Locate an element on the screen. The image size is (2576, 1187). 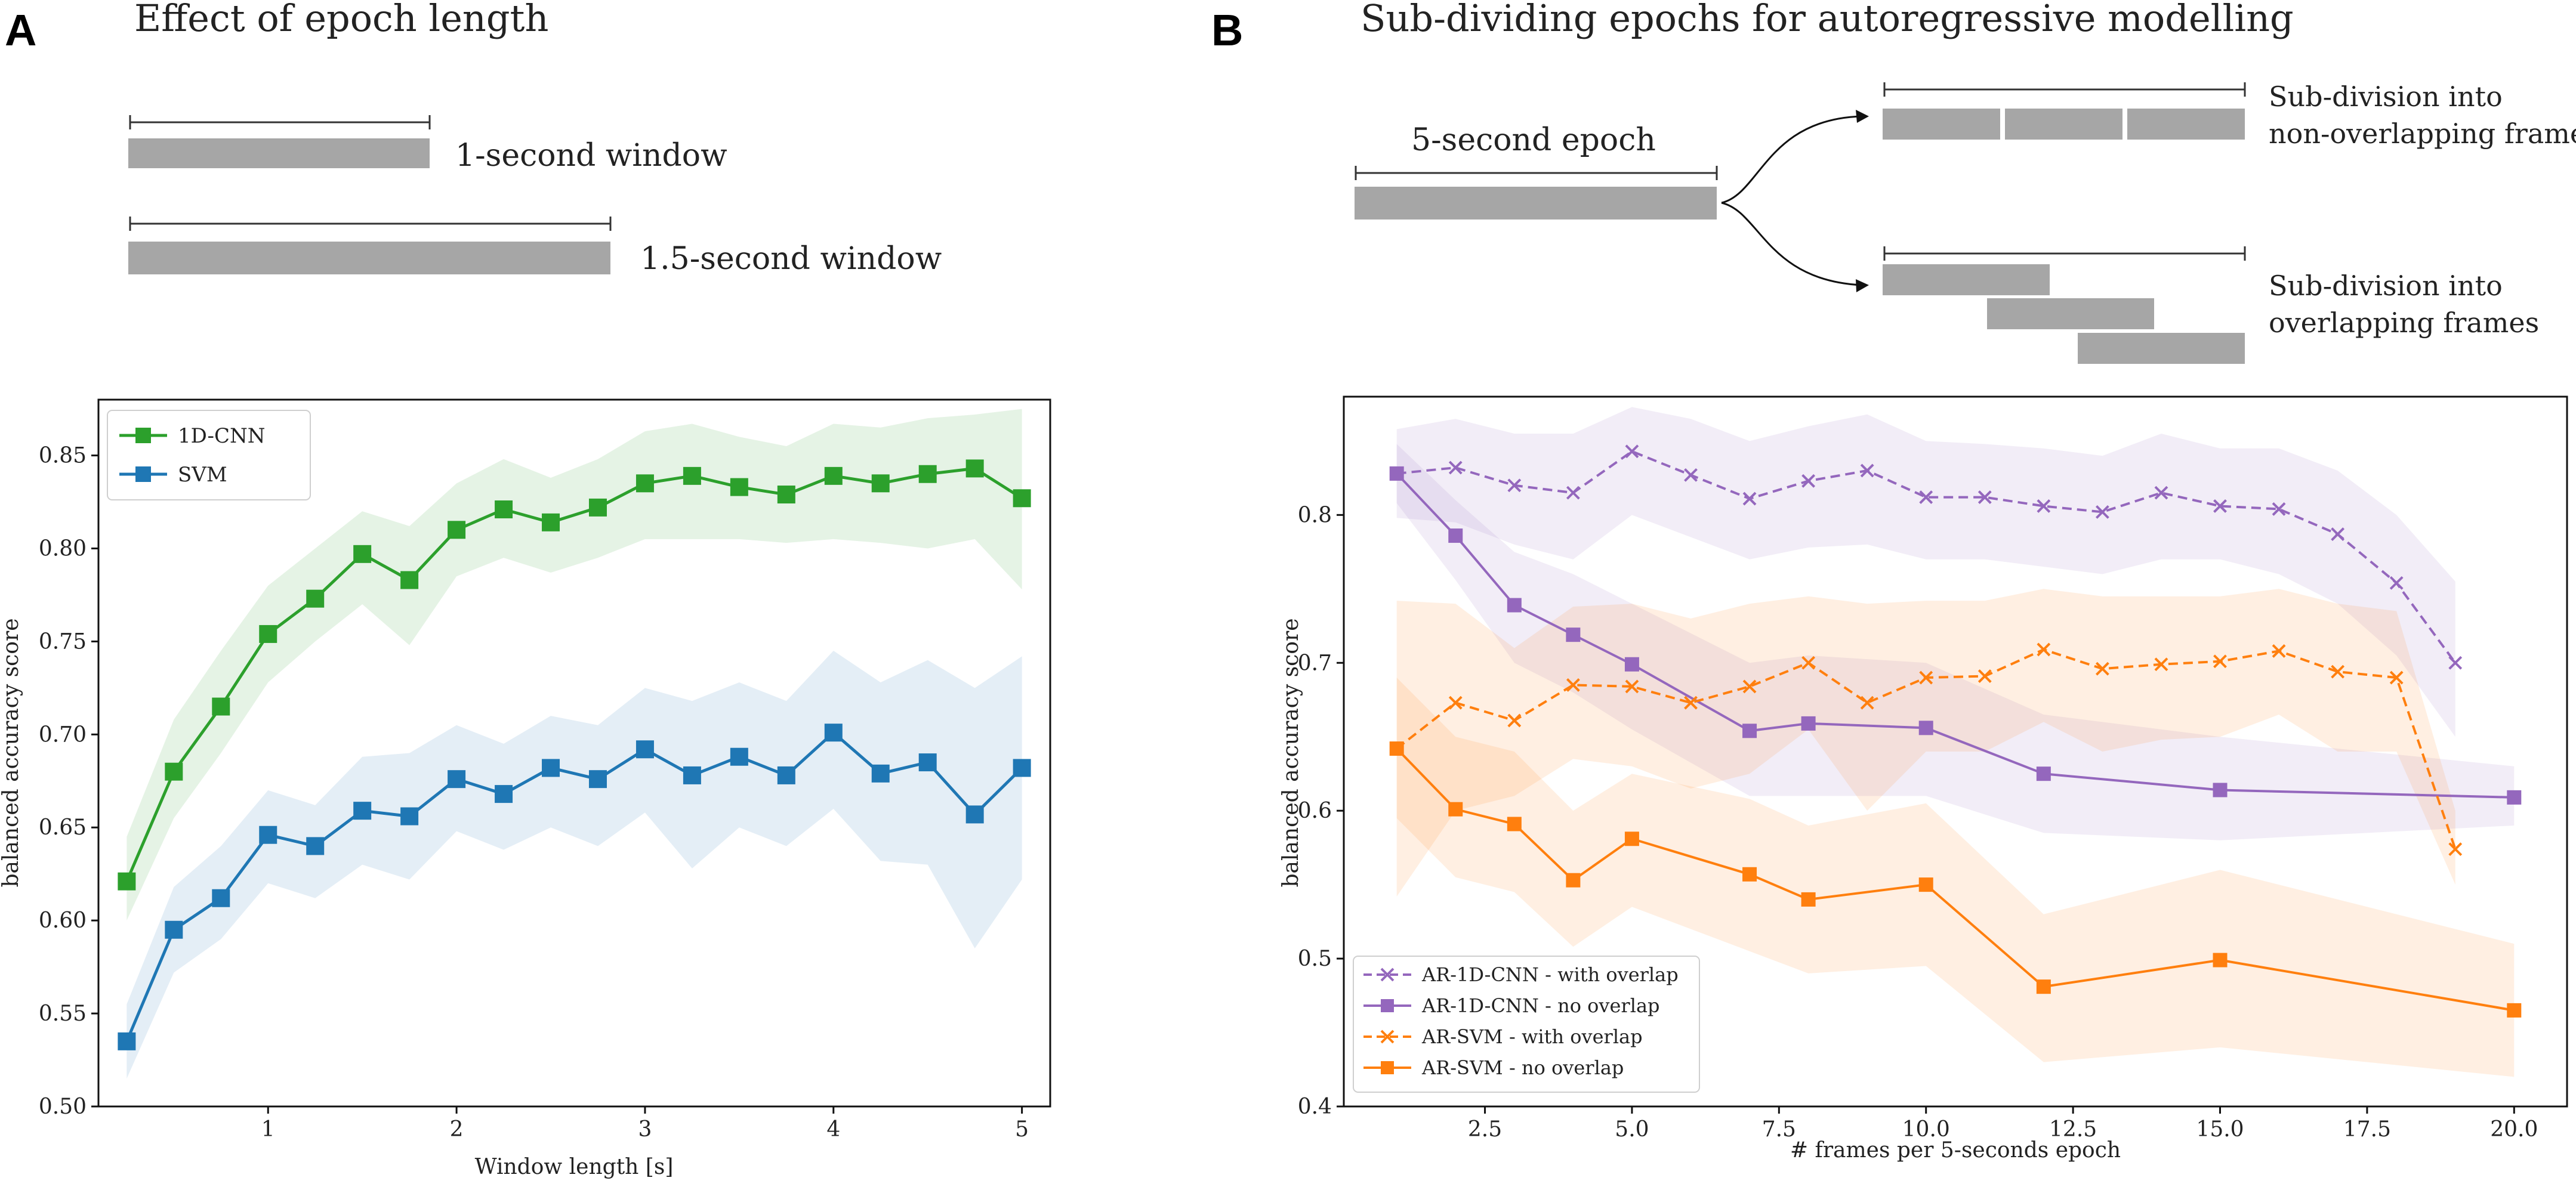
panel-a-title: Effect of epoch length is located at coordinates (341, 20).